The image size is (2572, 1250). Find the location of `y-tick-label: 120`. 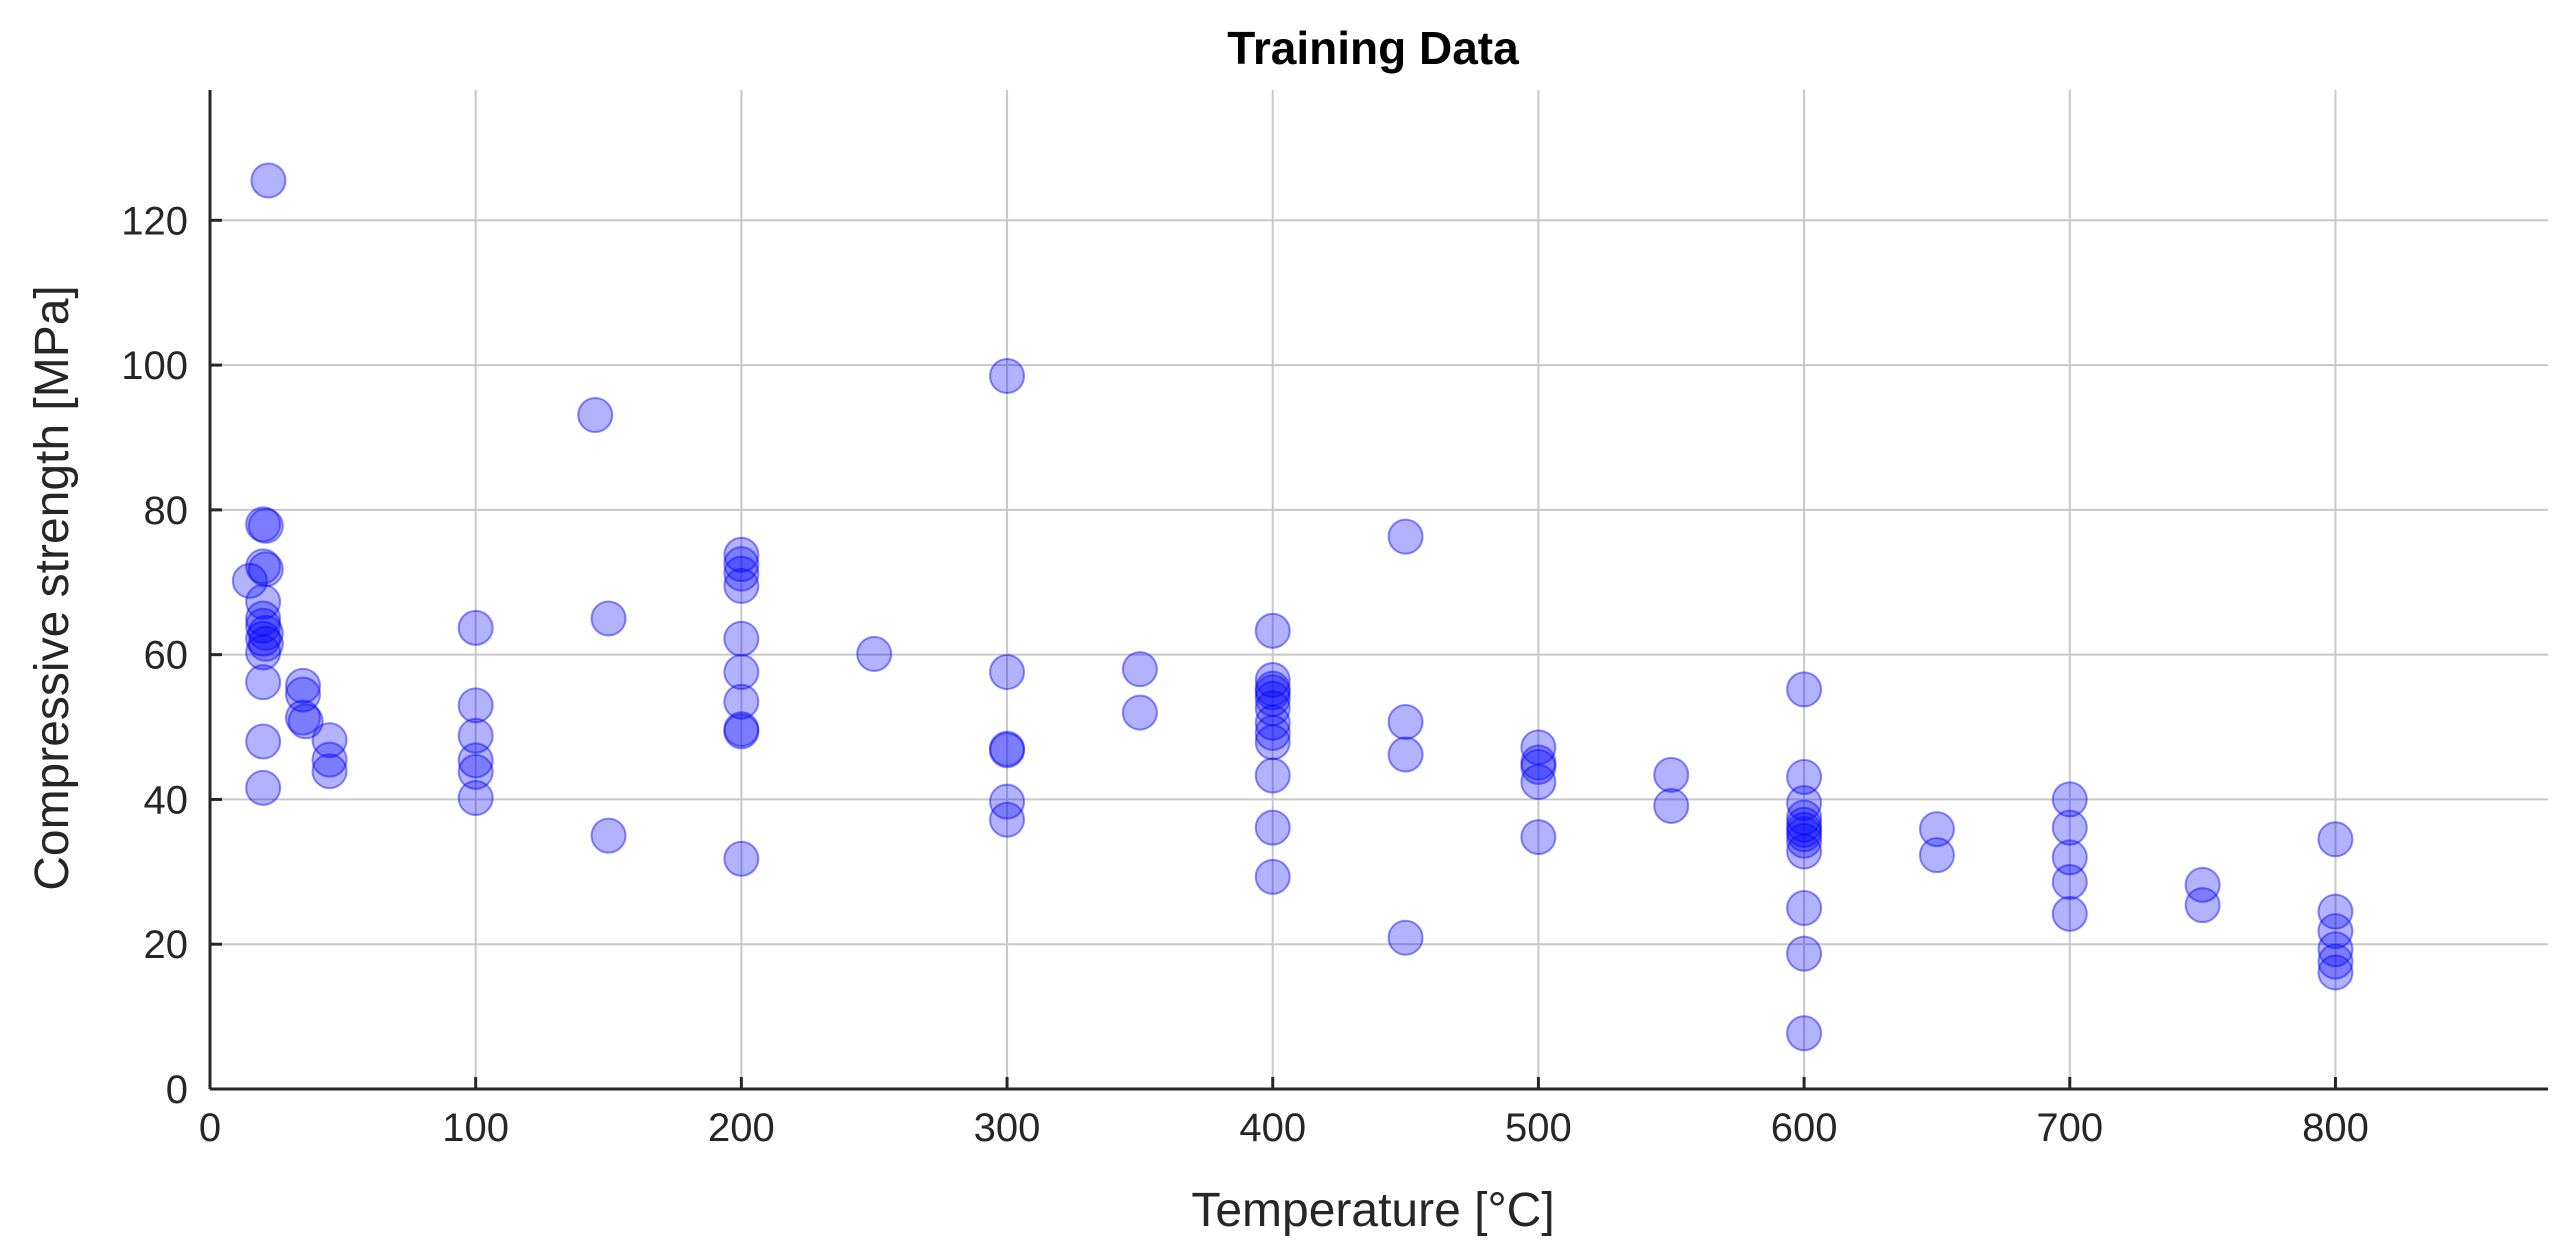

y-tick-label: 120 is located at coordinates (154, 221).